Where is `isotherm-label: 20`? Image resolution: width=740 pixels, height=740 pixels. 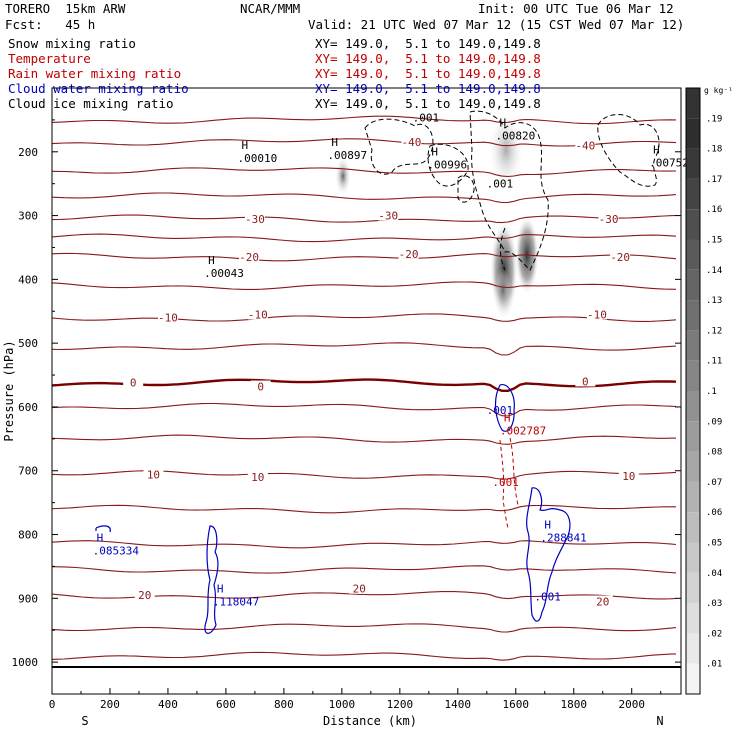 isotherm-label: 20 is located at coordinates (602, 602).